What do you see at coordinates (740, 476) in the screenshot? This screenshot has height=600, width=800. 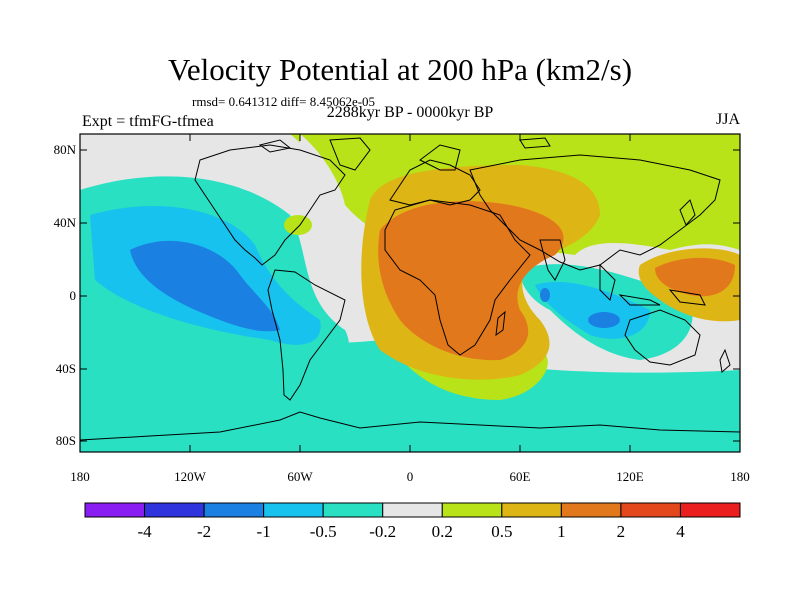 I see `lon-label-180e: 180` at bounding box center [740, 476].